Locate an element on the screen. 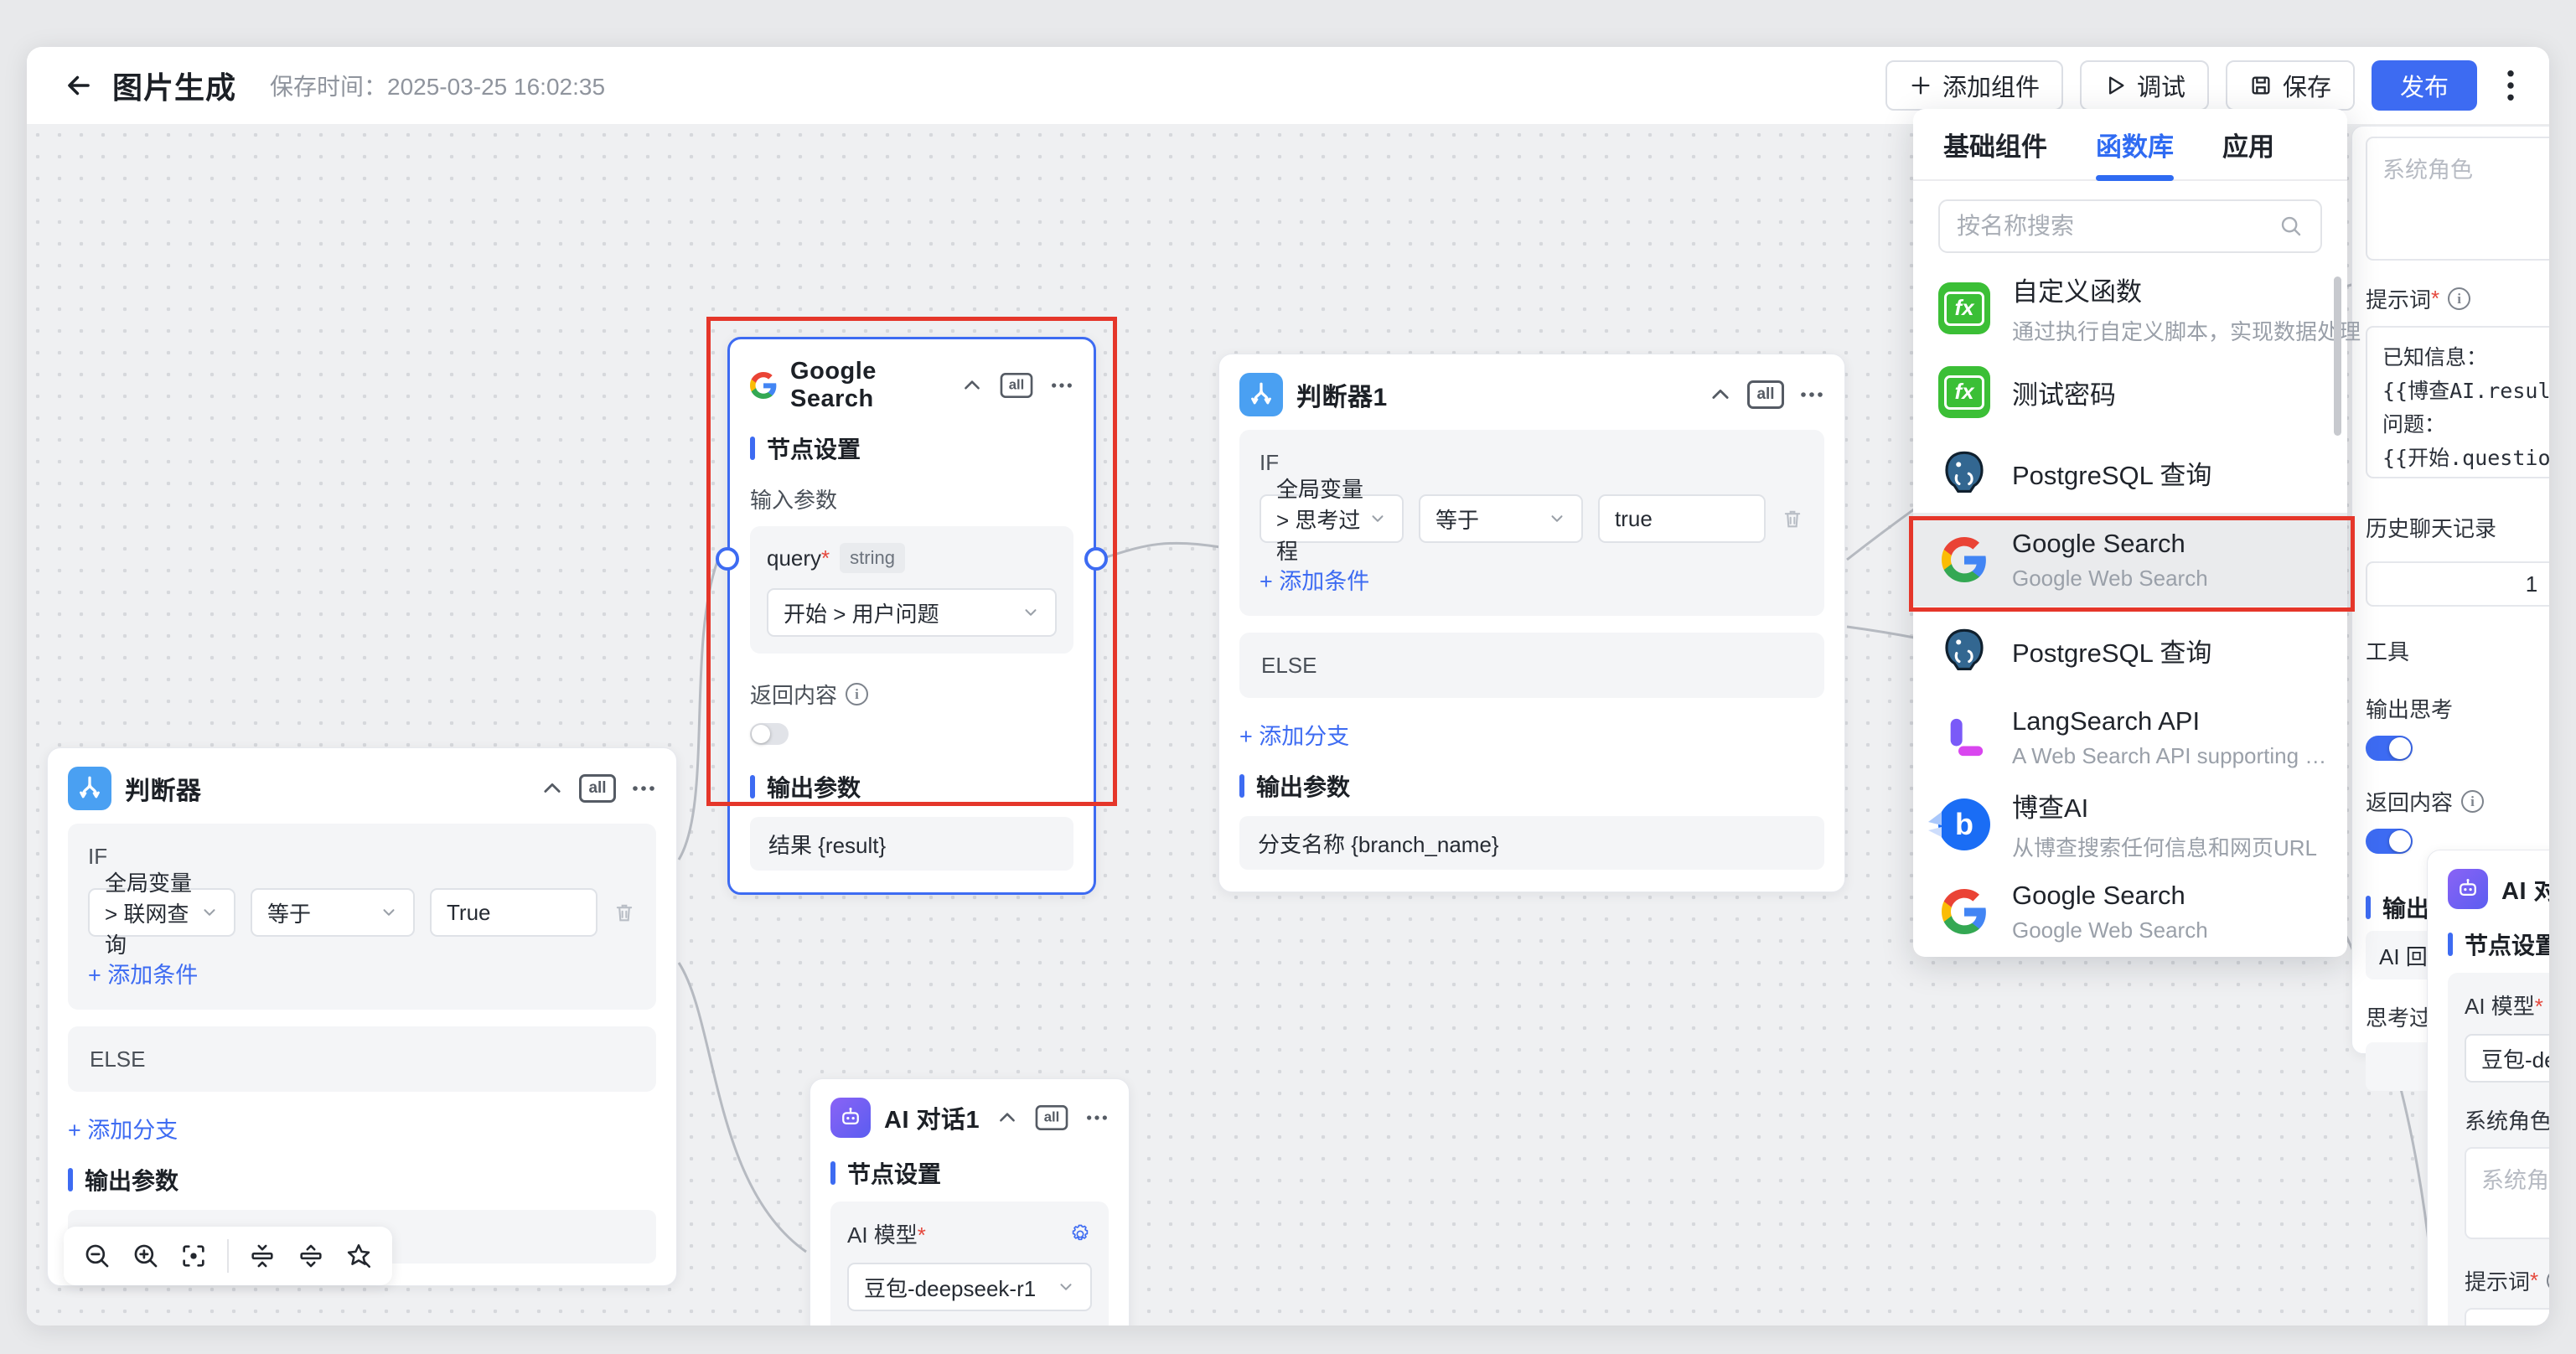  google-icon is located at coordinates (763, 385).